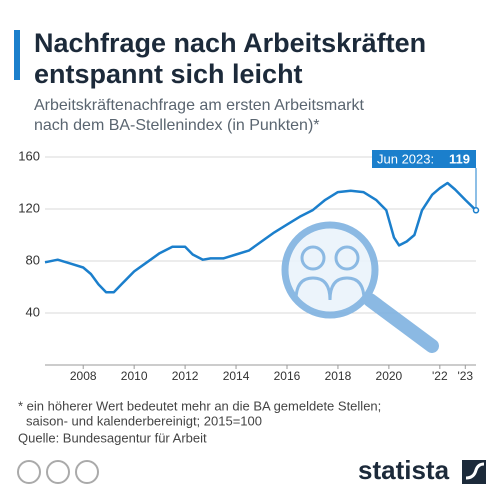 The image size is (499, 499). What do you see at coordinates (338, 376) in the screenshot?
I see `x-tick-label: 2018` at bounding box center [338, 376].